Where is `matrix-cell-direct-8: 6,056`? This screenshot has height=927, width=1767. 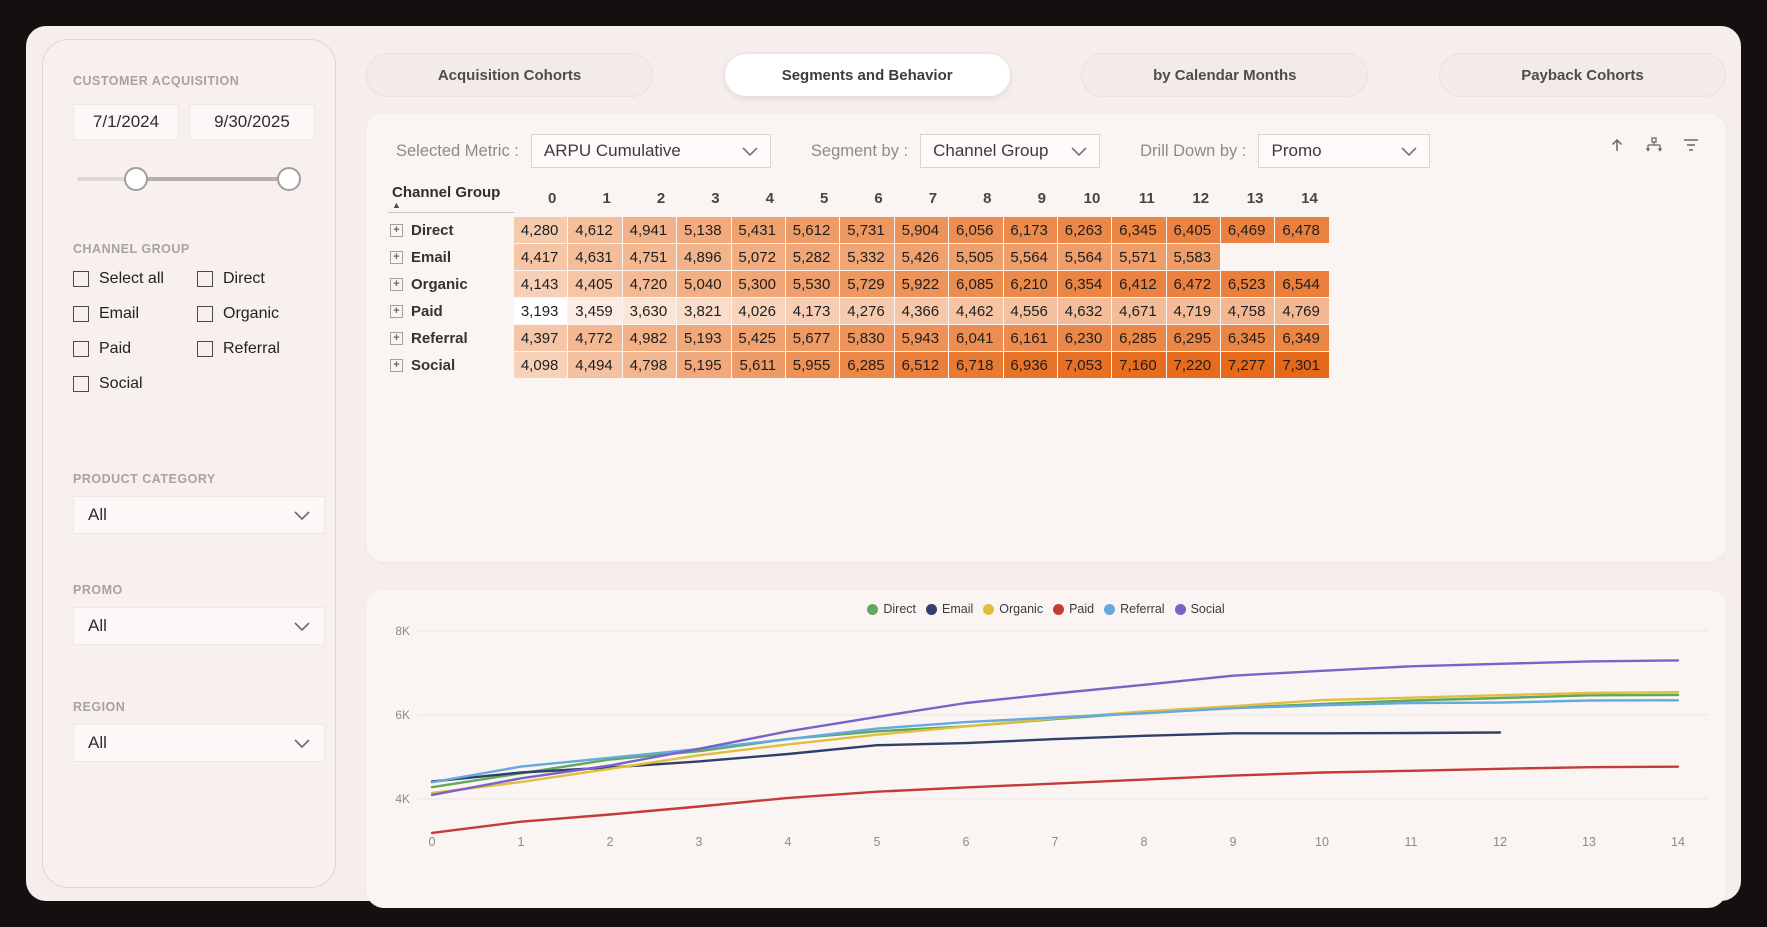 matrix-cell-direct-8: 6,056 is located at coordinates (976, 230).